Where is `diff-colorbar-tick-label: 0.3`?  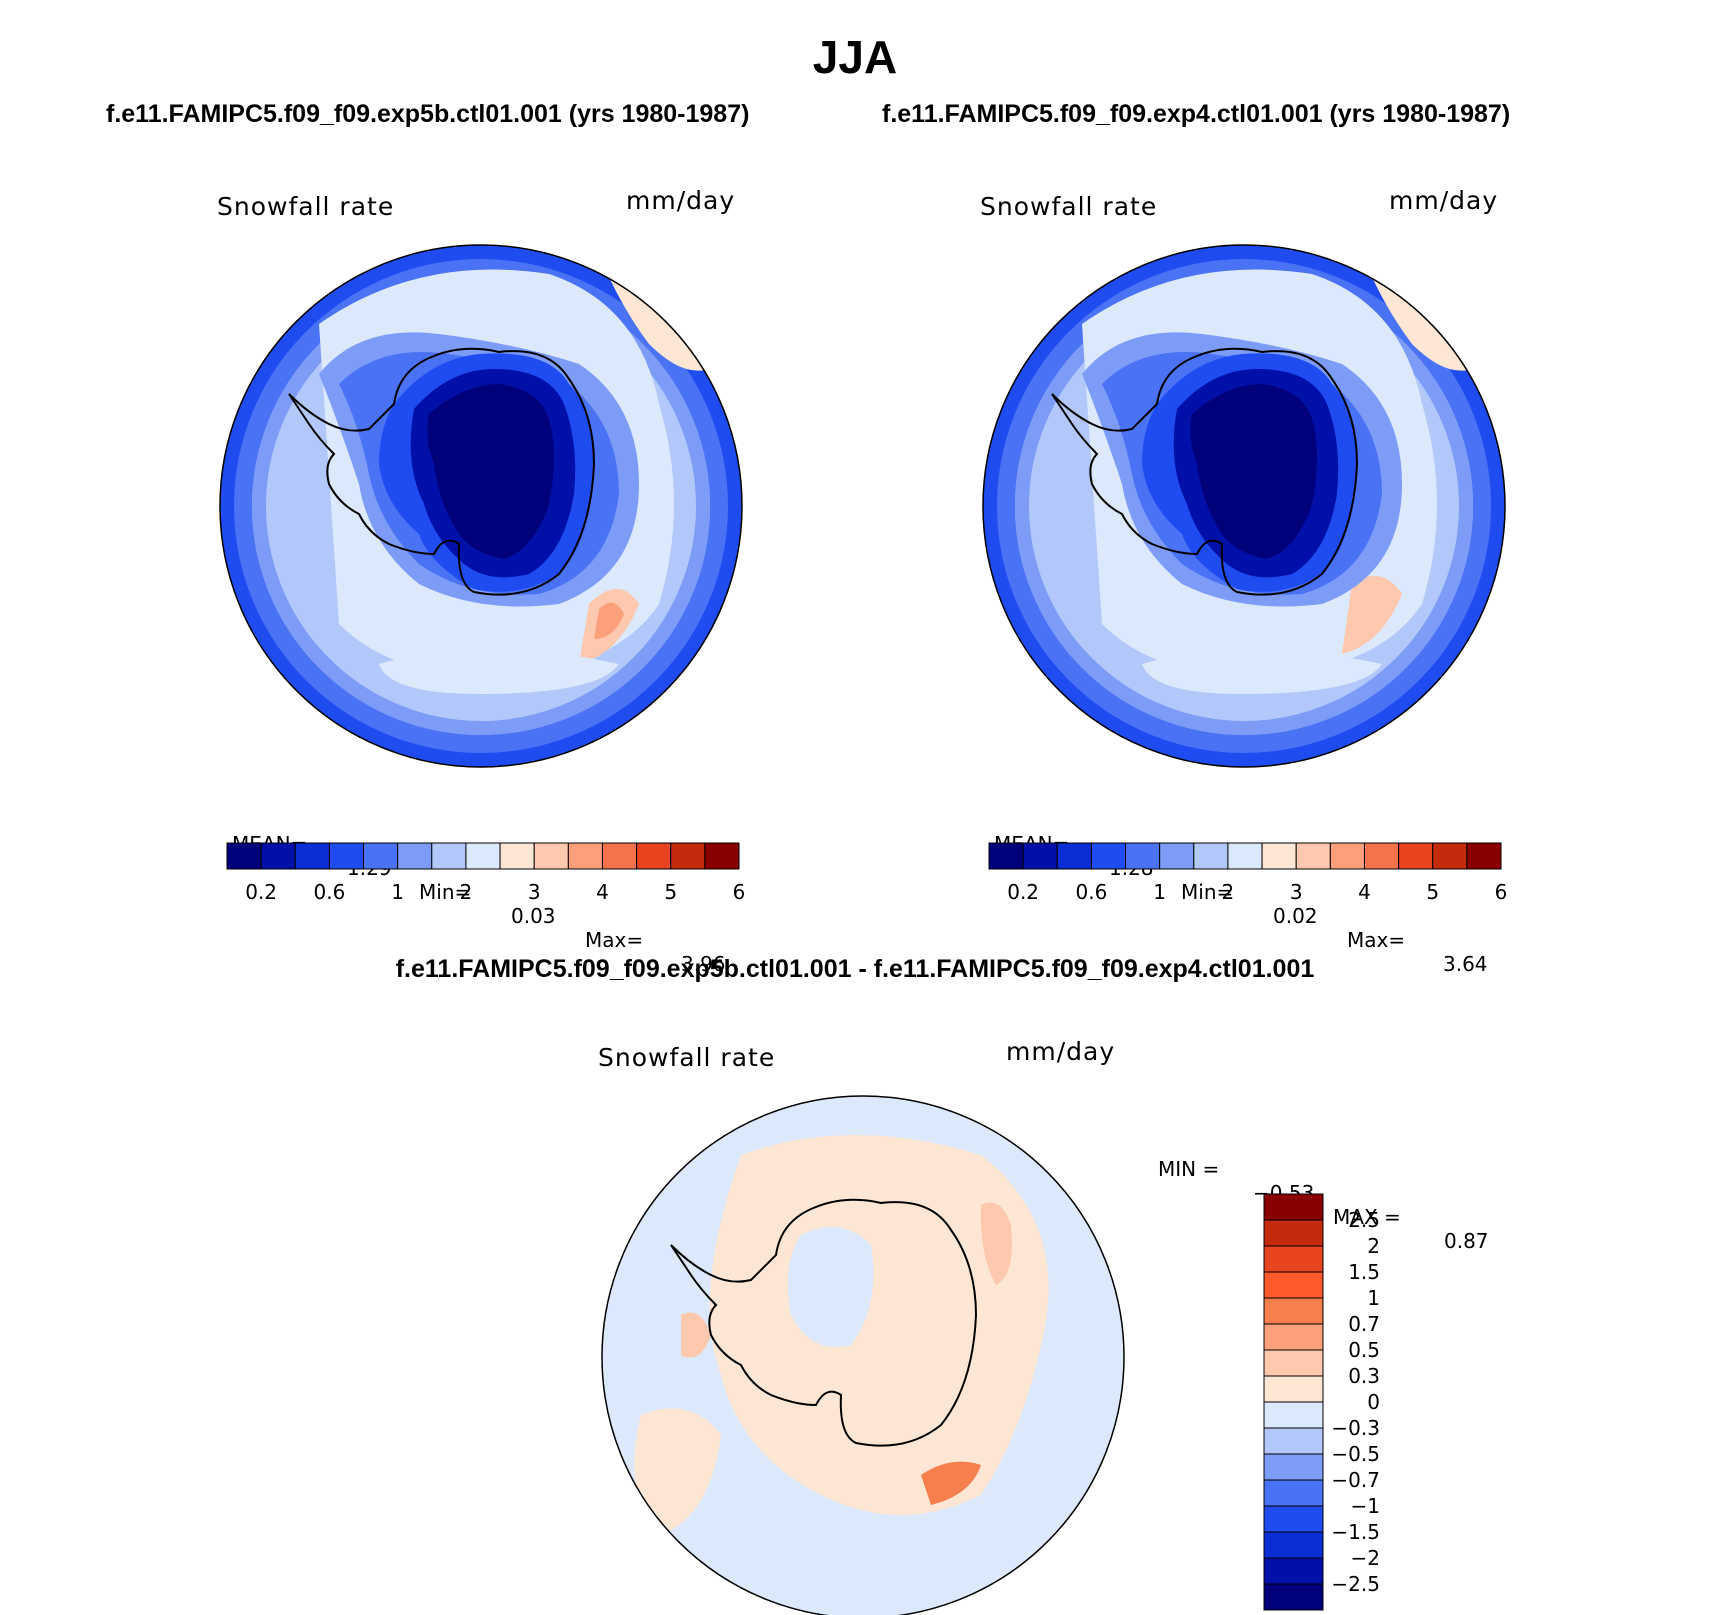 diff-colorbar-tick-label: 0.3 is located at coordinates (1364, 1376).